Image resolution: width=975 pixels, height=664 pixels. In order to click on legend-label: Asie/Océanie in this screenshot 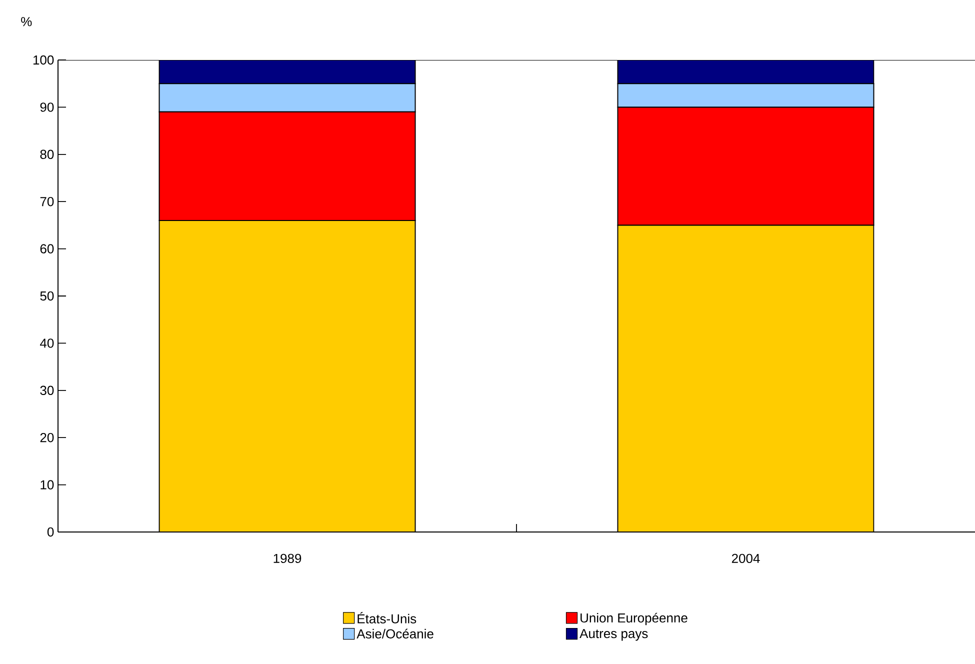, I will do `click(395, 633)`.